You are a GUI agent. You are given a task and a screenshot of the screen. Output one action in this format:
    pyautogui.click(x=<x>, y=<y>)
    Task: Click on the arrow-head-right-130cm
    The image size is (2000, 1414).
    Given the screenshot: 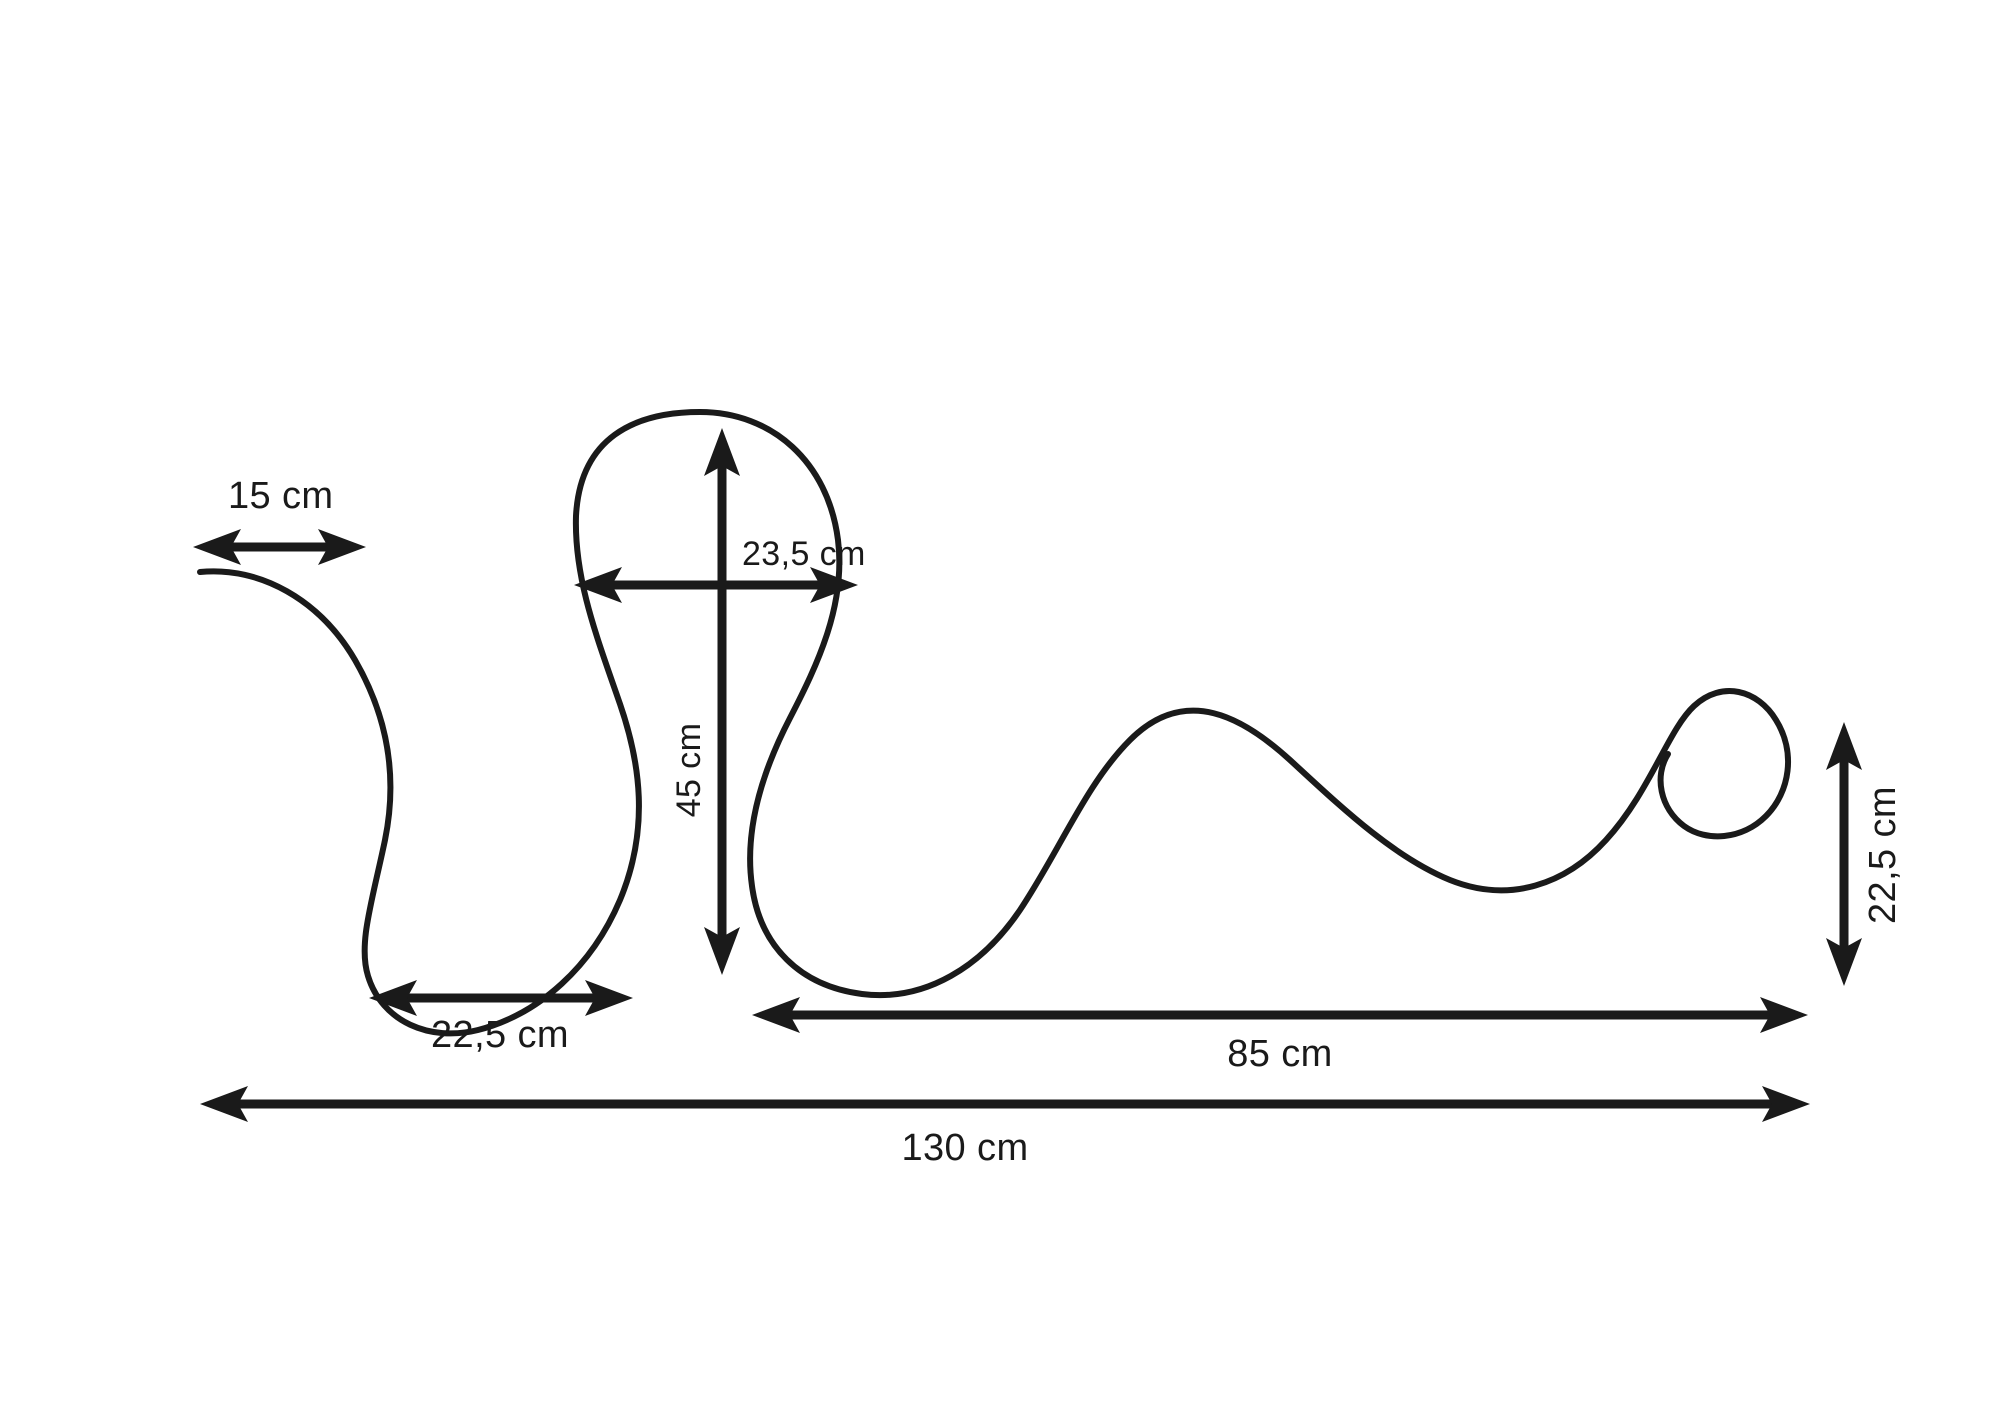 What is the action you would take?
    pyautogui.click(x=1786, y=1104)
    